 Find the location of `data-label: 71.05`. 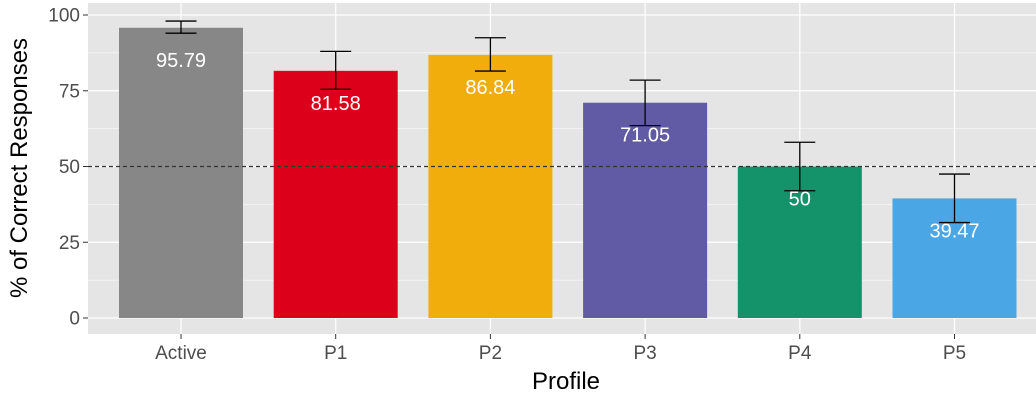

data-label: 71.05 is located at coordinates (645, 136).